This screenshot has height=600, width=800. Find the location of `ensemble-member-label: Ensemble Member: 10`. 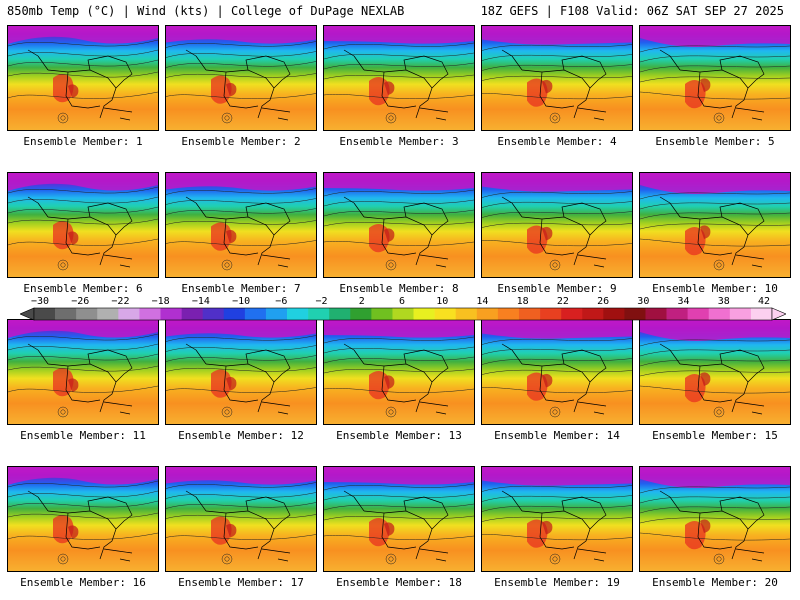

ensemble-member-label: Ensemble Member: 10 is located at coordinates (715, 288).